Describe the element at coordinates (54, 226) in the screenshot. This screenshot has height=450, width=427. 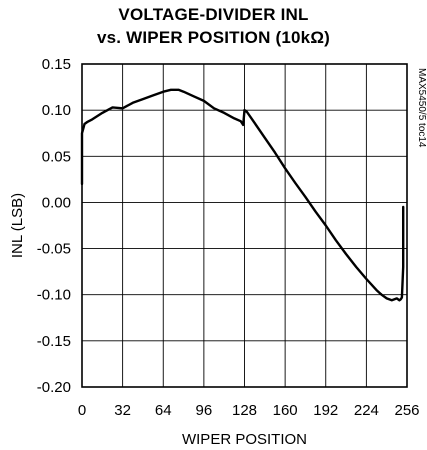
I see `y-axis-ticks: 0.15 0.10 0.05 0.00 -0.05 -0.10 -0.15 -0.20` at that location.